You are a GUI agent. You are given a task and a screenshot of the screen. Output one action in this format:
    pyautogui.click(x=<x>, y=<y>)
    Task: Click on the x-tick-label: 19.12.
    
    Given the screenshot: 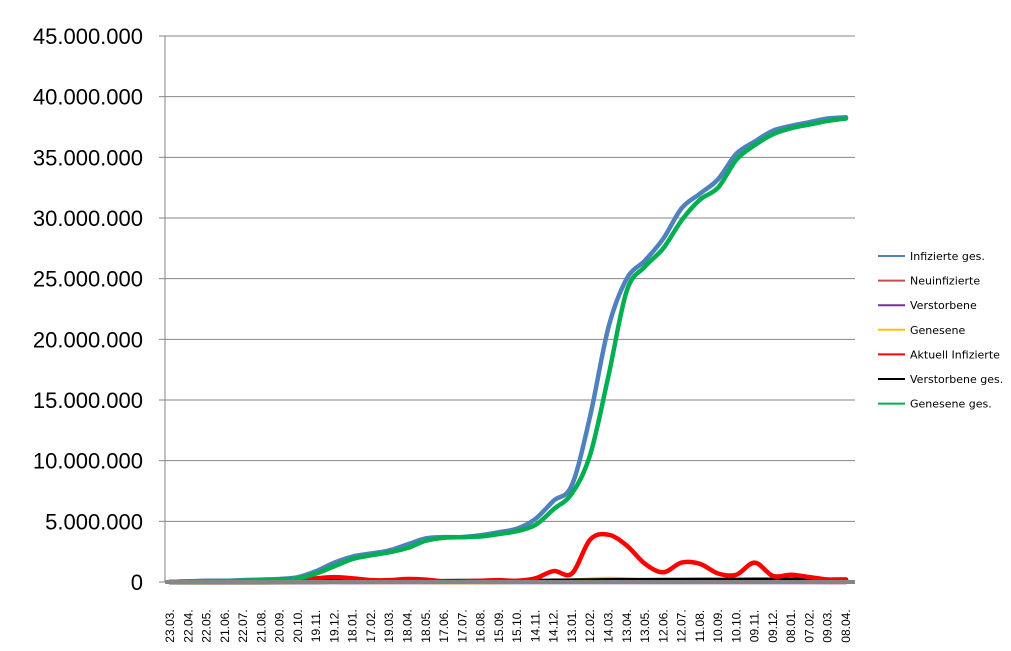 What is the action you would take?
    pyautogui.click(x=334, y=625)
    